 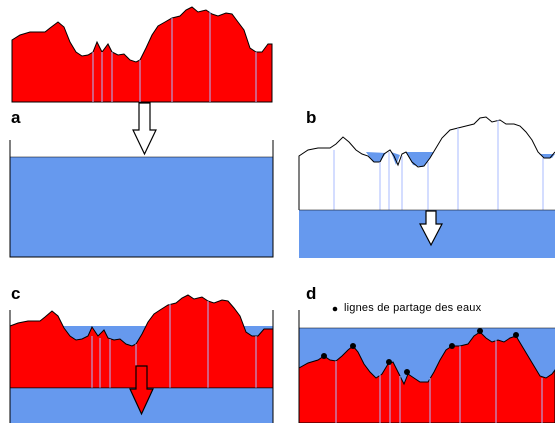 What do you see at coordinates (144, 129) in the screenshot?
I see `arrow-down-a` at bounding box center [144, 129].